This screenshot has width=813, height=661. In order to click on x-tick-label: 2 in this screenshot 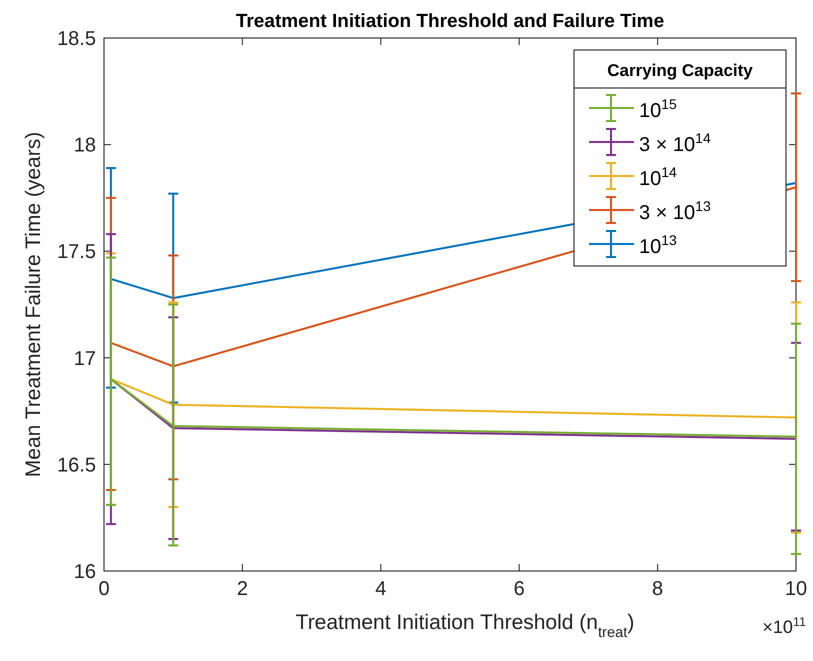, I will do `click(242, 589)`.